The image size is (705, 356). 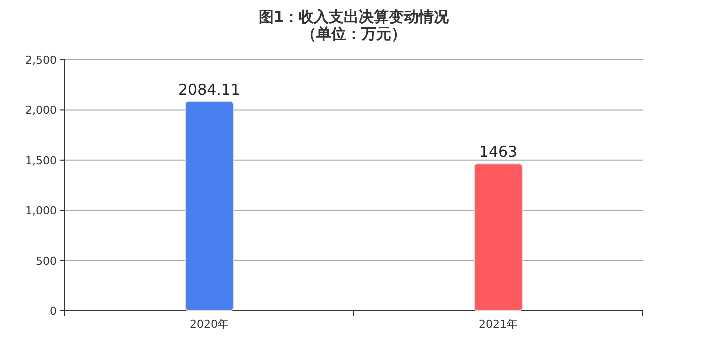 I want to click on data-label: 1463, so click(x=498, y=152).